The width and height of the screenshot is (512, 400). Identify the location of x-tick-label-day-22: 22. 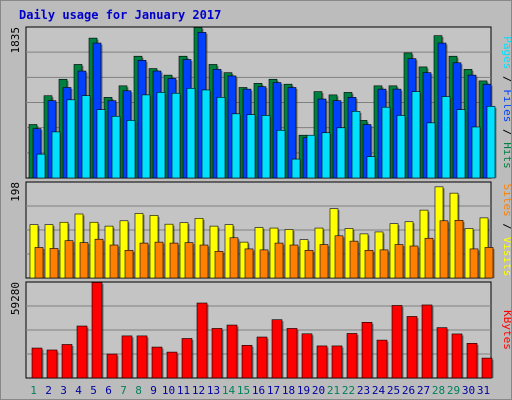
(348, 390).